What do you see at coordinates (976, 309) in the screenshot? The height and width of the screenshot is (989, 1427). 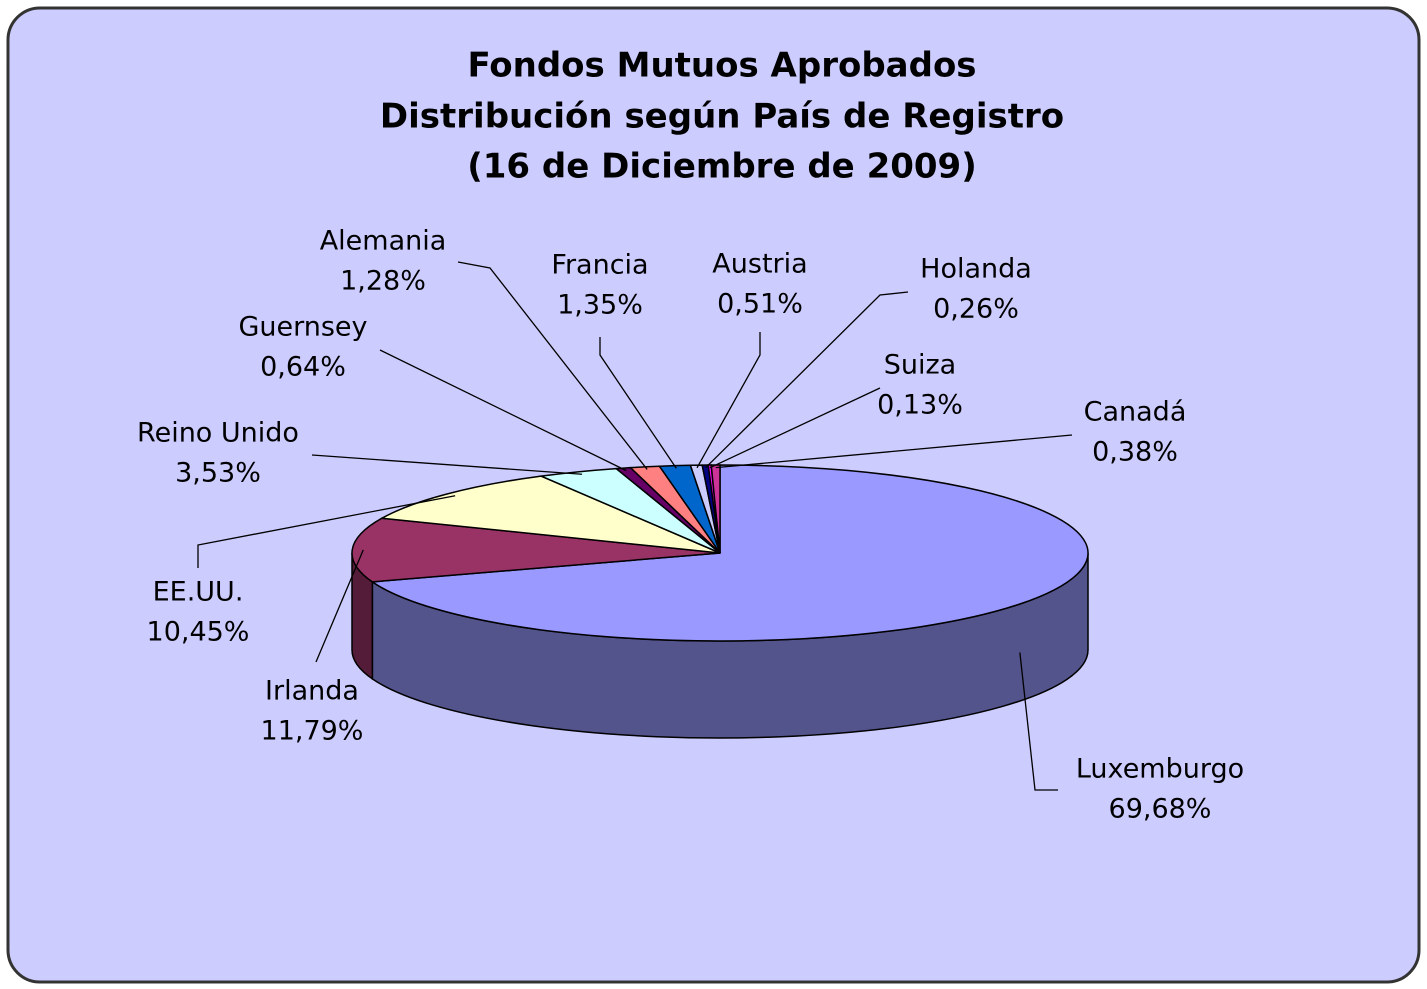 I see `value-label: 0,26%` at bounding box center [976, 309].